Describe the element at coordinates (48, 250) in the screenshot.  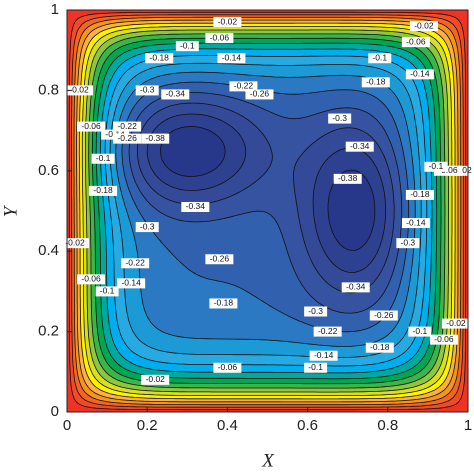
I see `y-tick-label: 0.4` at that location.